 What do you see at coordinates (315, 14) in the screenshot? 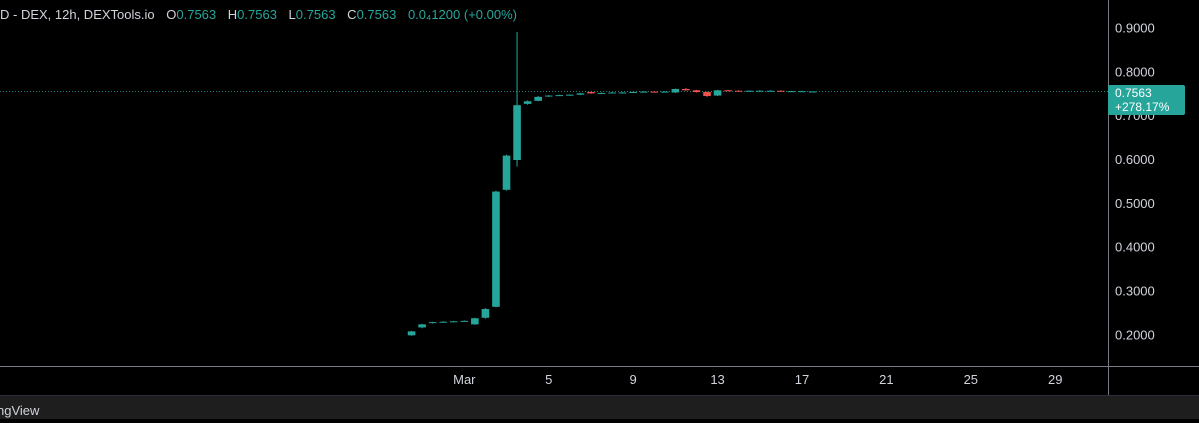
I see `low-value: 0.7563` at bounding box center [315, 14].